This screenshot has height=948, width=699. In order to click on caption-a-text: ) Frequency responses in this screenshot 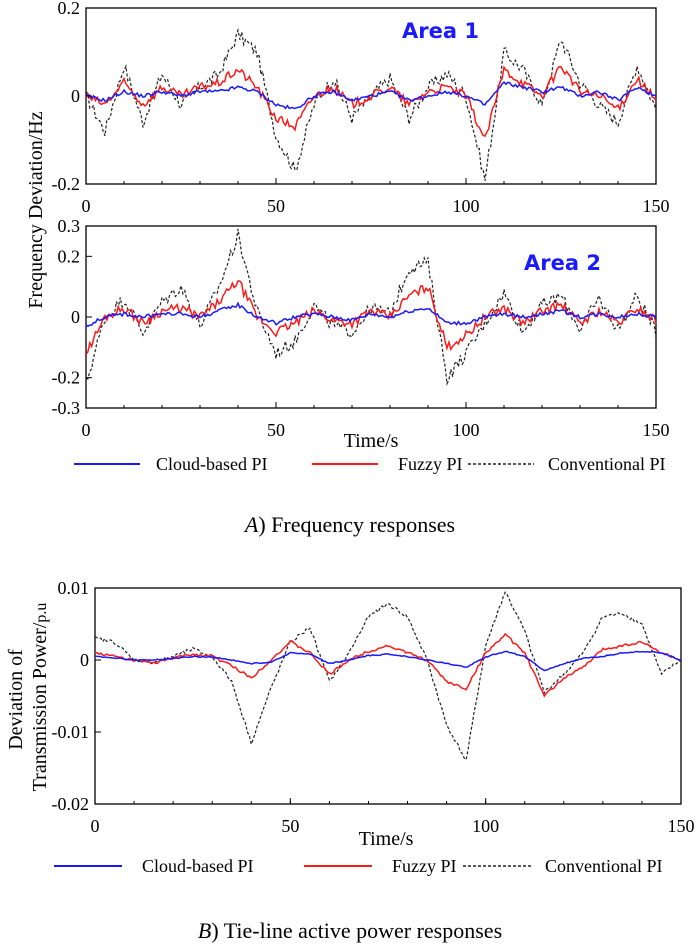, I will do `click(356, 524)`.